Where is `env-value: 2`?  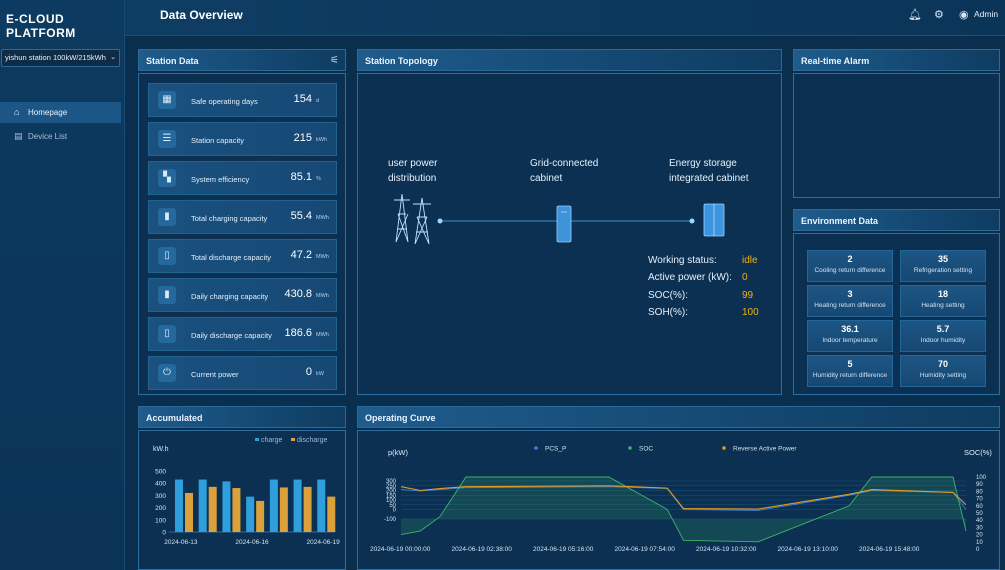
env-value: 2 is located at coordinates (850, 259).